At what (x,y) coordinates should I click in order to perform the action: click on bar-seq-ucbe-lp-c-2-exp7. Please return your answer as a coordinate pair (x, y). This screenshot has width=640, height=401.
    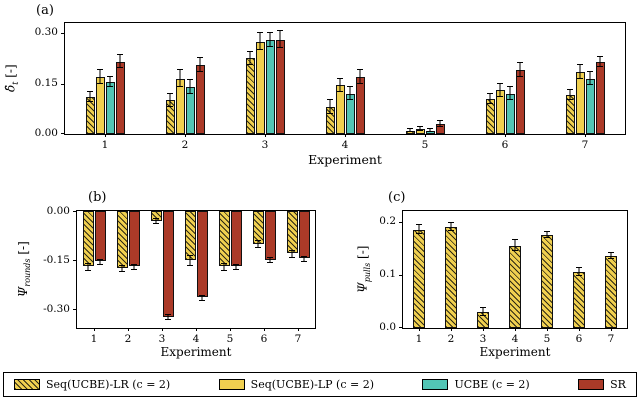
    Looking at the image, I should click on (580, 102).